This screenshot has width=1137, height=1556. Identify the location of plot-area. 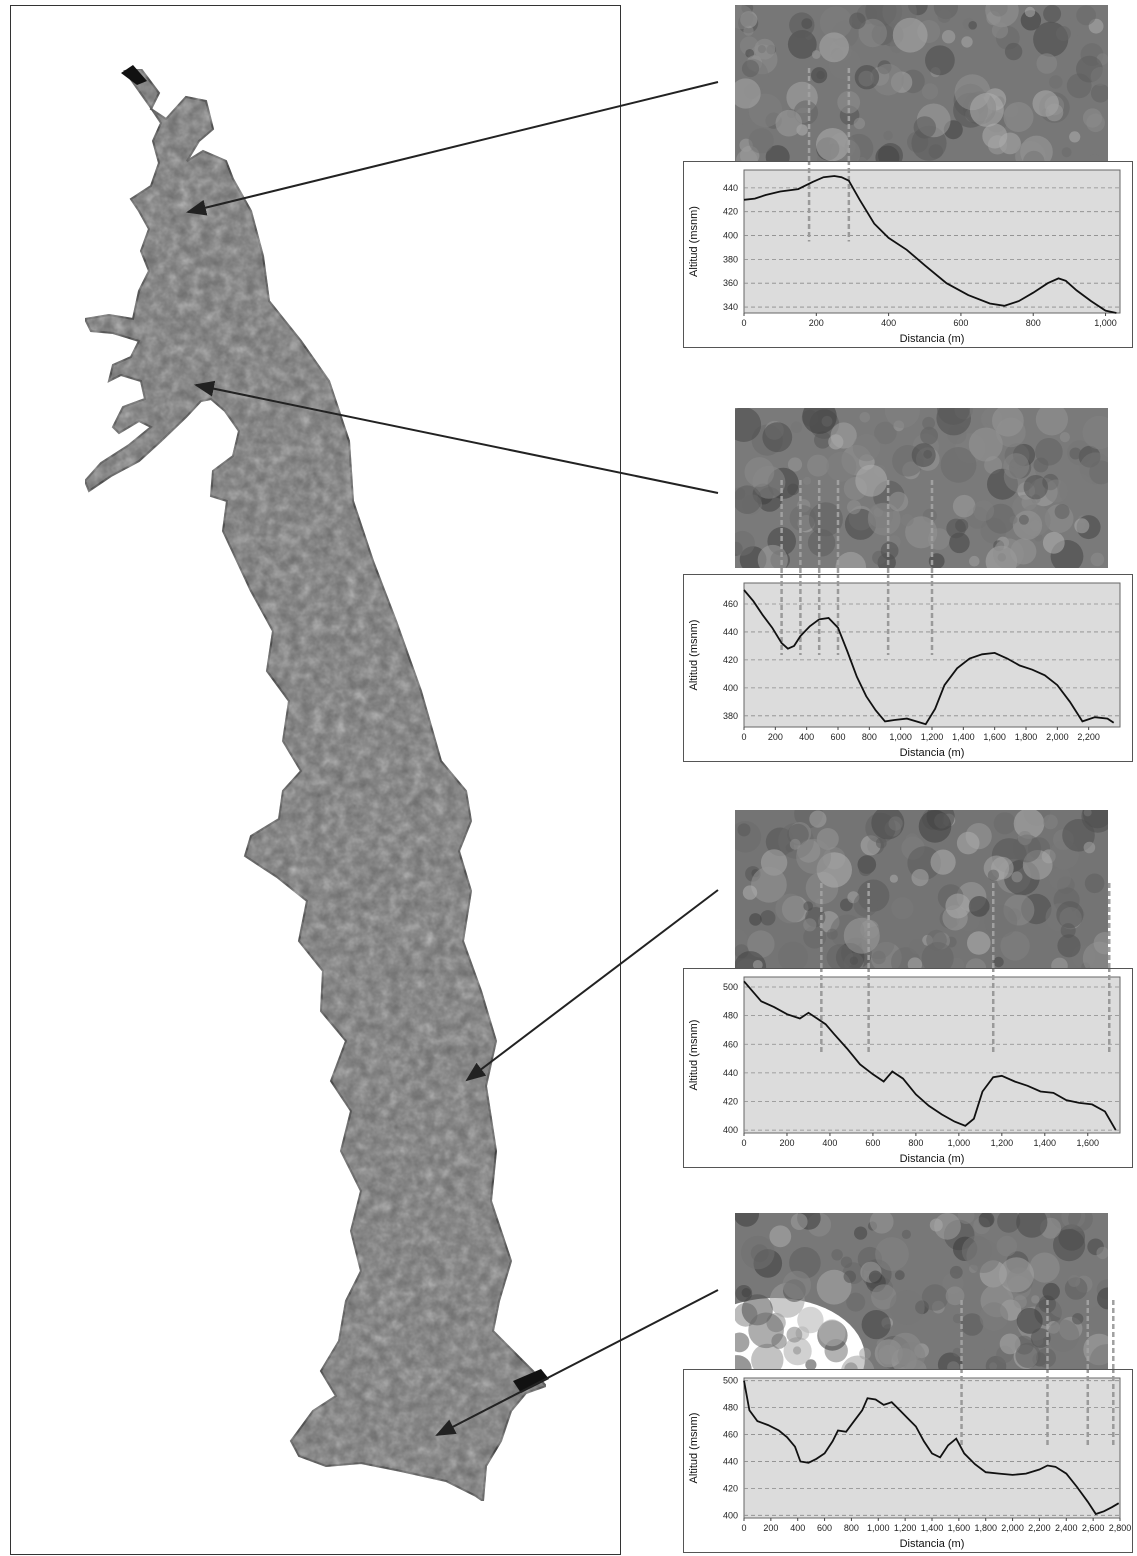
(932, 1448).